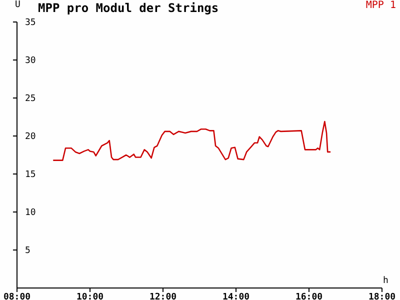 This screenshot has height=300, width=400. What do you see at coordinates (381, 5) in the screenshot?
I see `text: MPP 1` at bounding box center [381, 5].